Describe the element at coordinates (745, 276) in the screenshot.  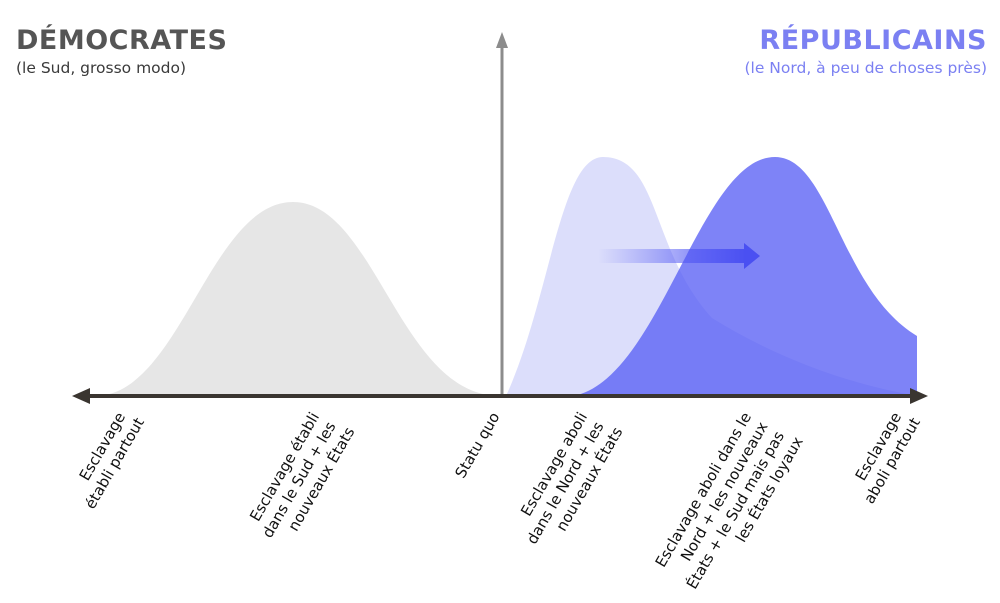
I see `republicans-current-curve` at that location.